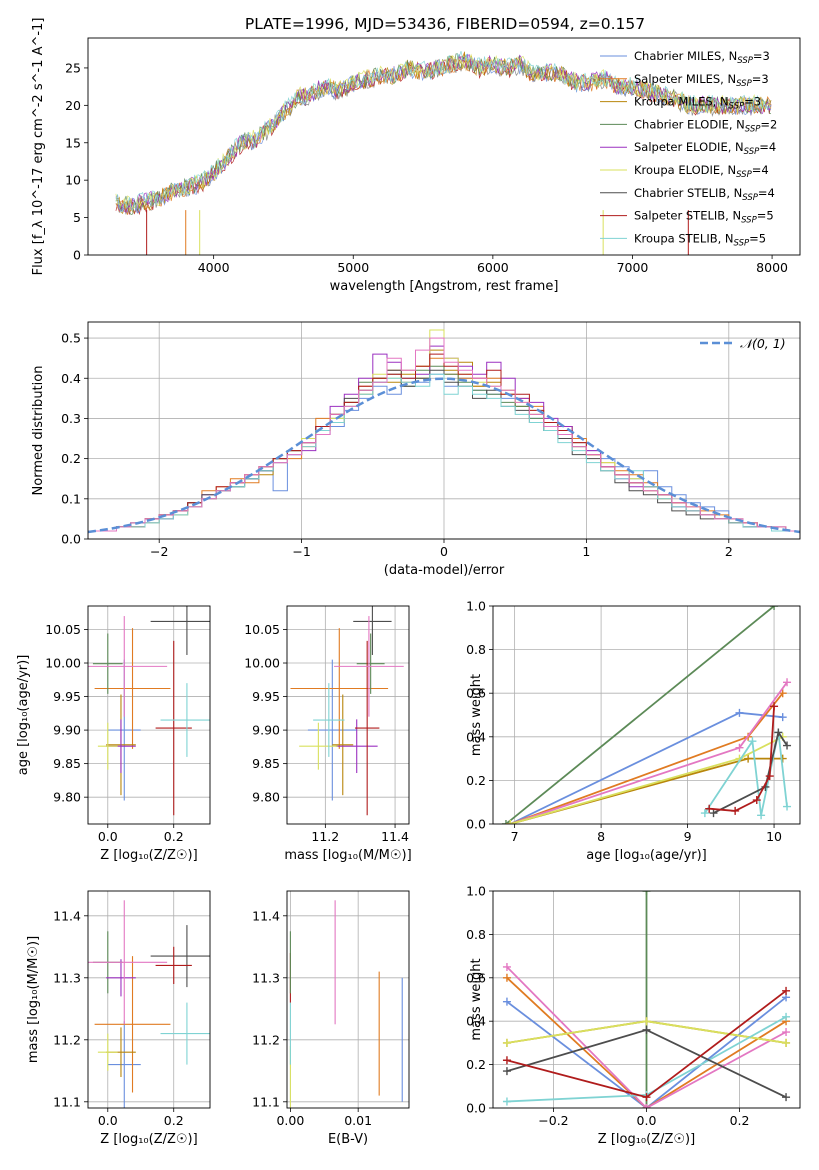  I want to click on y-tick-label: 0.5, so click(71, 338).